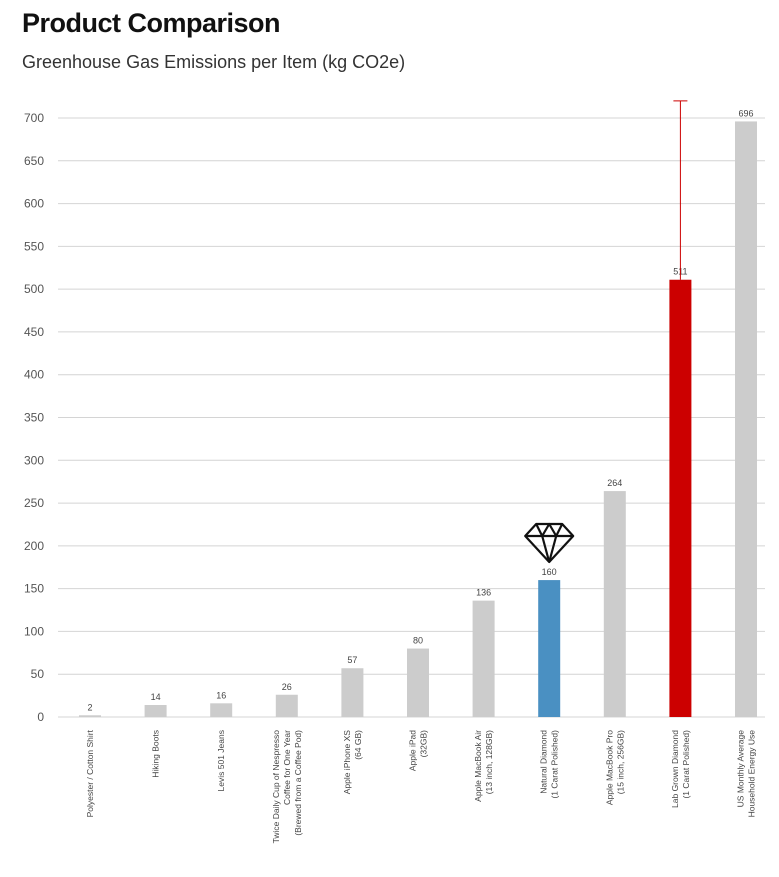 This screenshot has height=877, width=779. I want to click on chart-title: Product Comparison, so click(151, 23).